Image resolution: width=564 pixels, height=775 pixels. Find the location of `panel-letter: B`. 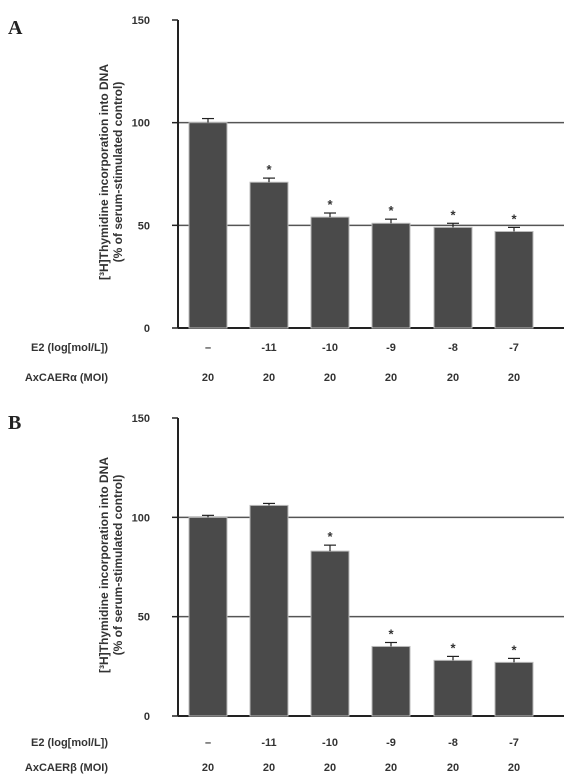

panel-letter: B is located at coordinates (14, 423).